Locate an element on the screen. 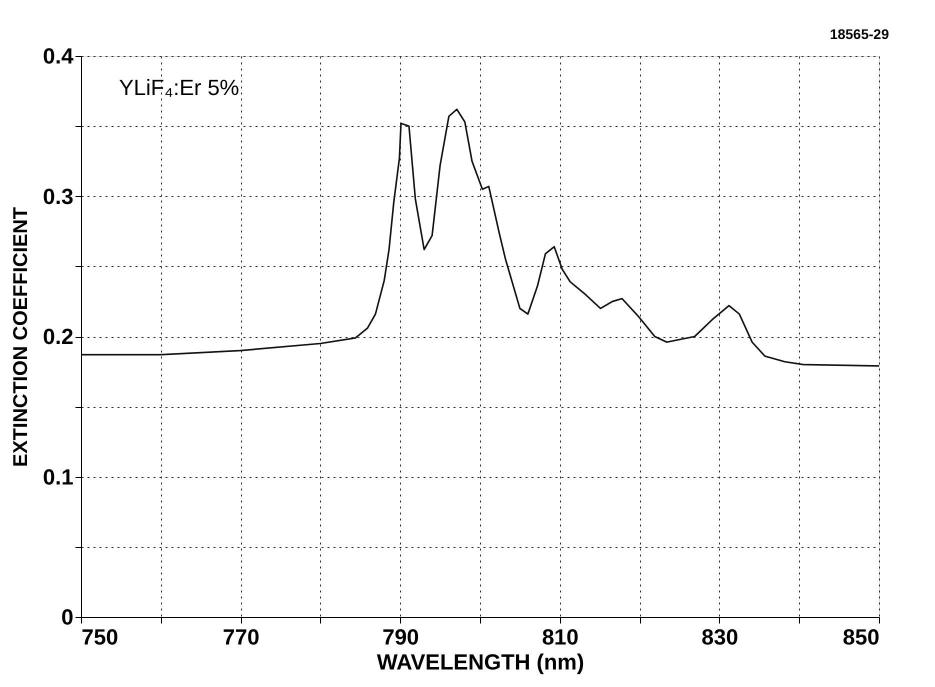 This screenshot has width=935, height=687. y-tick-label: 0 is located at coordinates (67, 617).